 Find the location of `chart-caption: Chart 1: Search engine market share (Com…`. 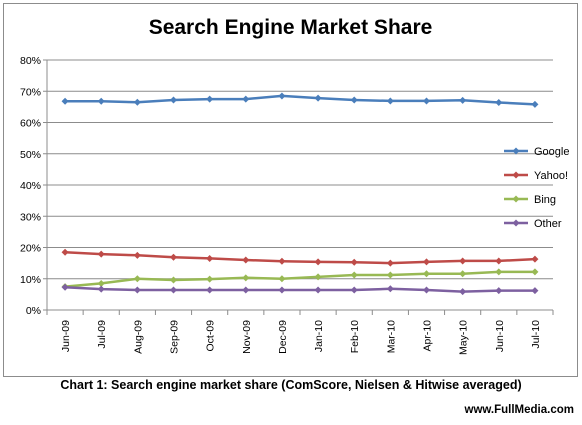

chart-caption: Chart 1: Search engine market share (Com… is located at coordinates (291, 385).